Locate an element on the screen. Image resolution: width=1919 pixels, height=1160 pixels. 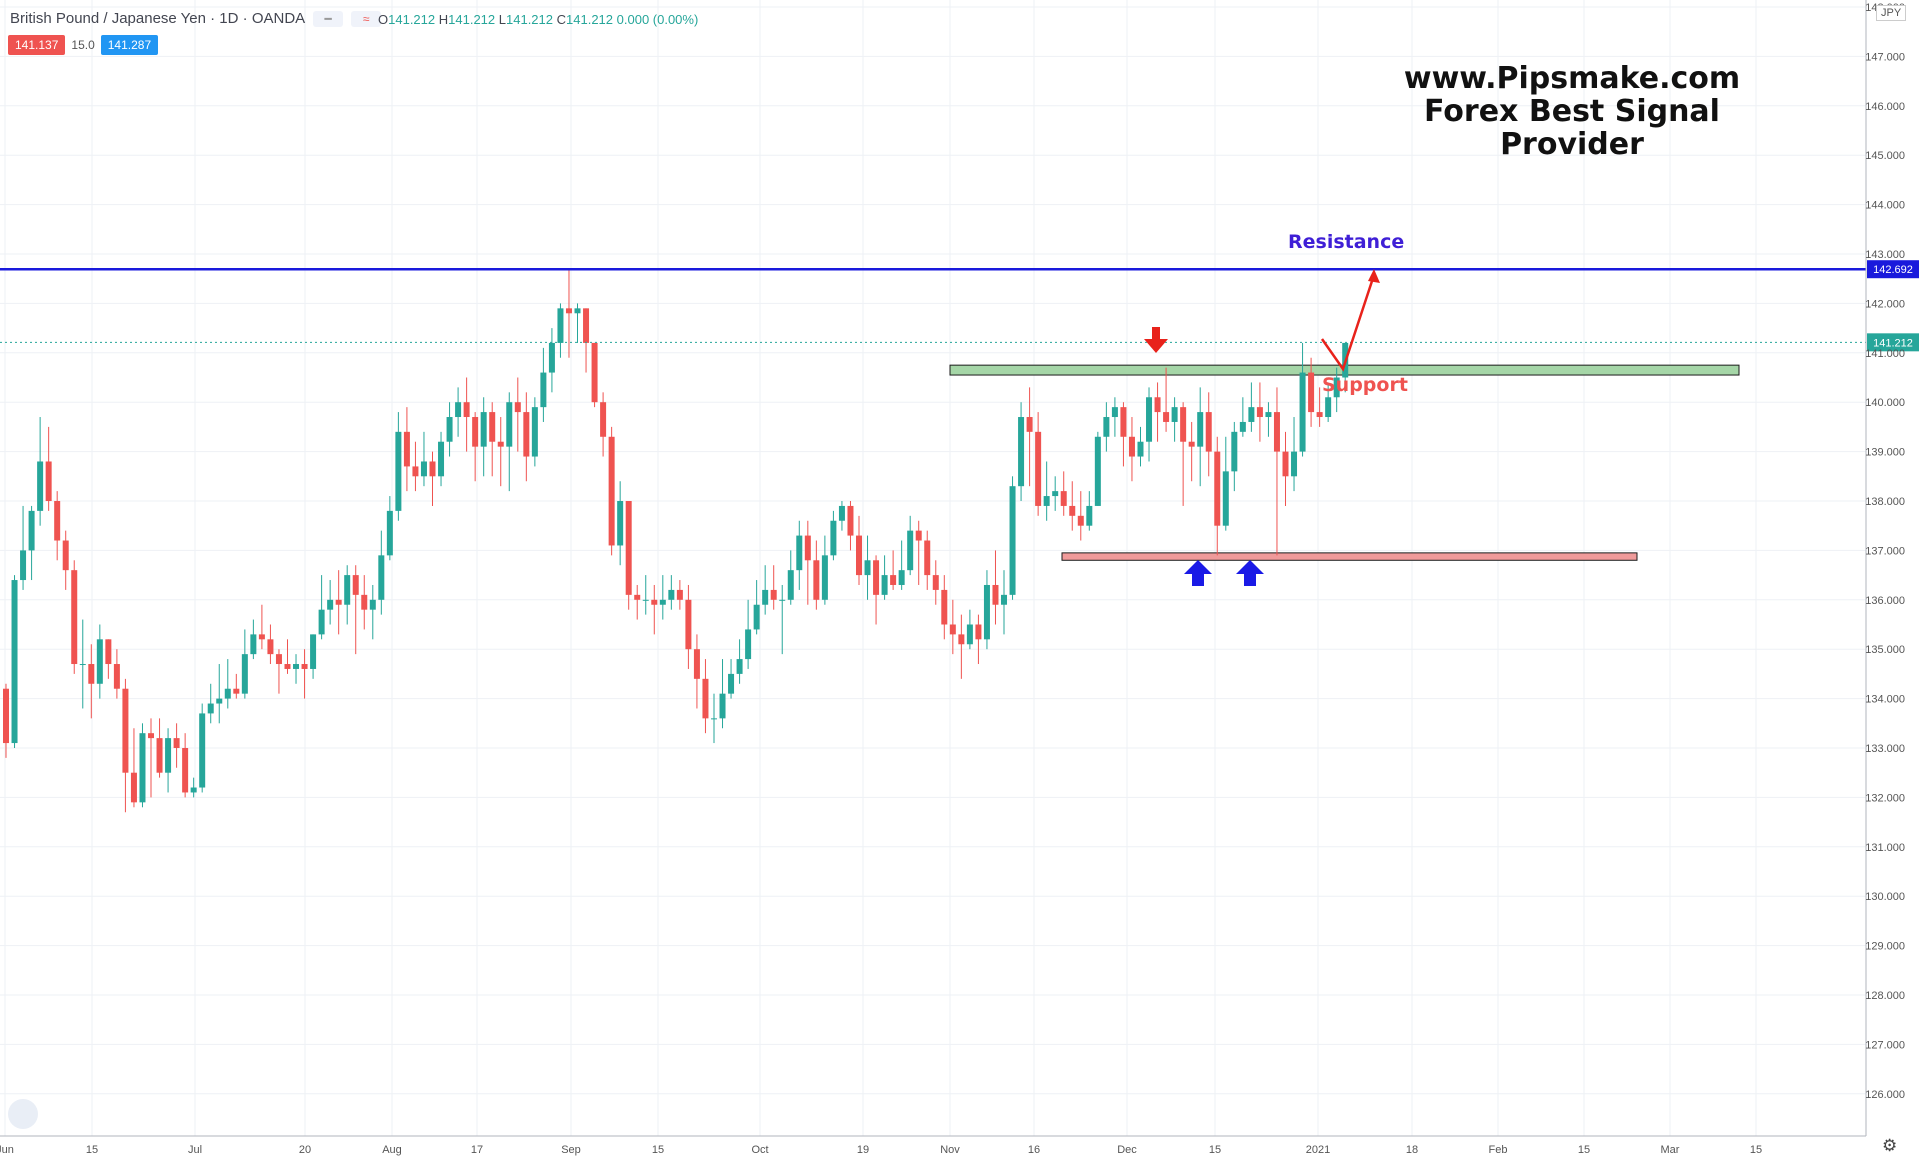
settings-gear-icon: ⚙ is located at coordinates (1890, 1145).